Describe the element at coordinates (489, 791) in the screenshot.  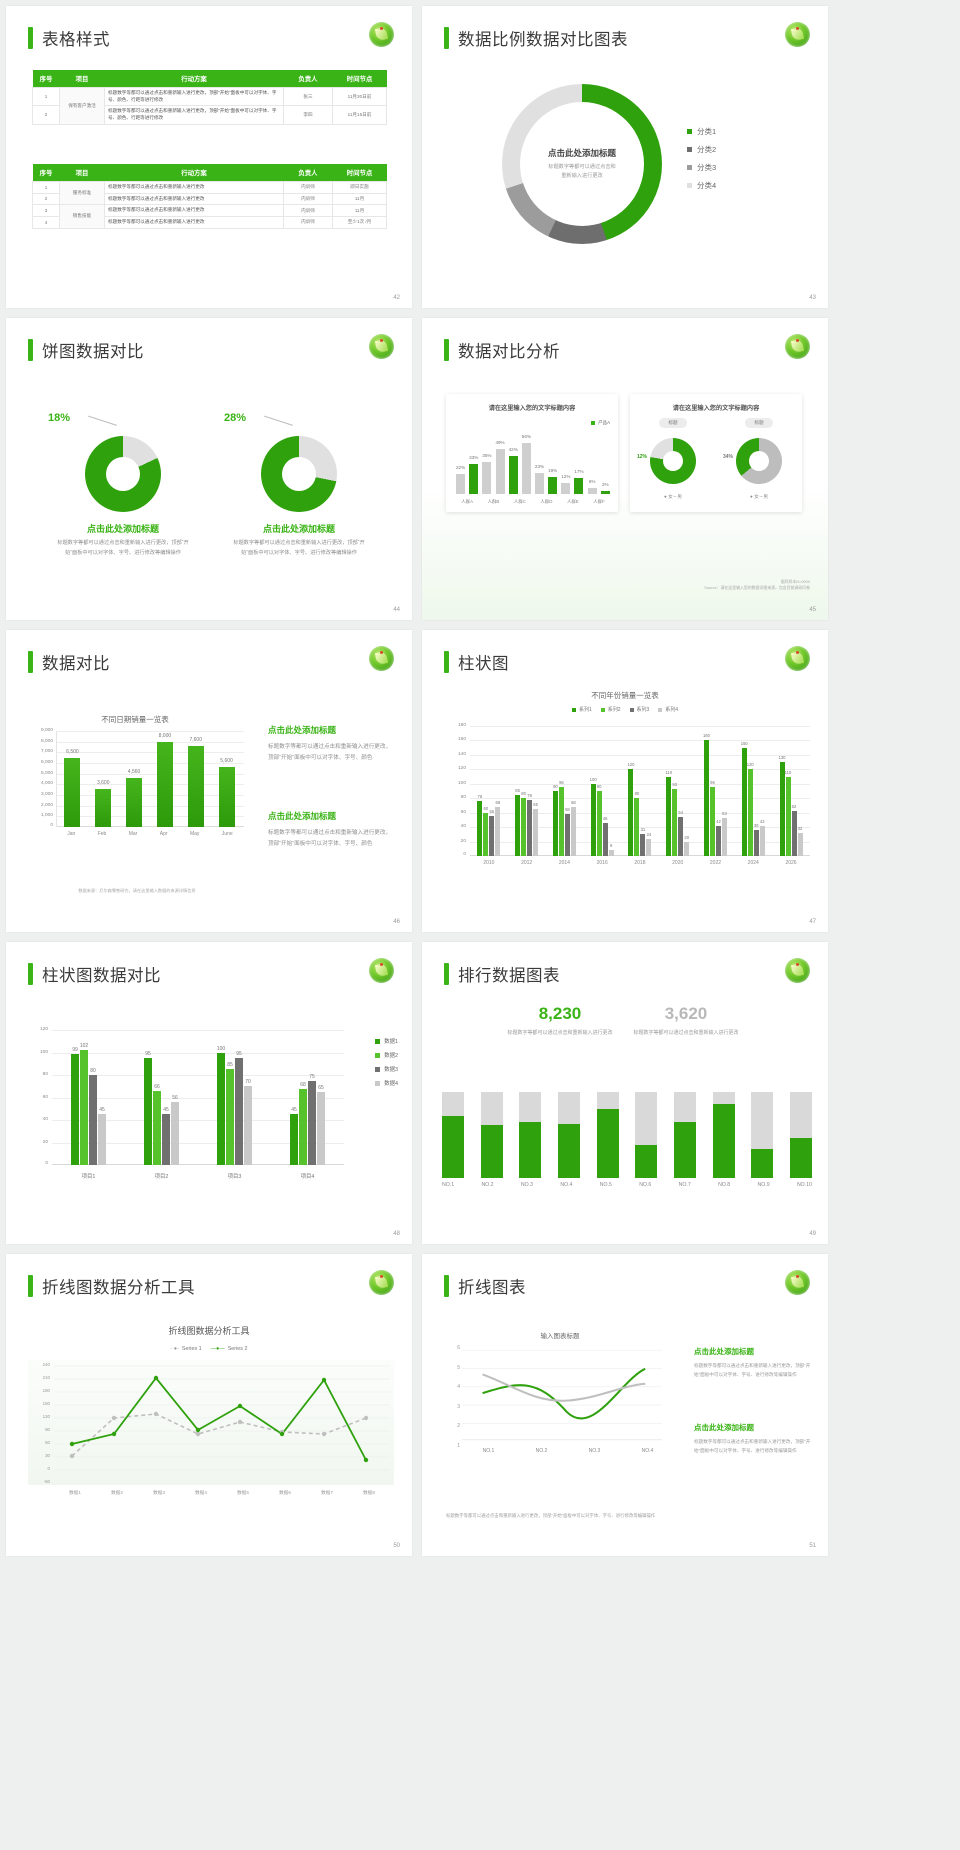
I see `bar-group: 76 60 55 68` at that location.